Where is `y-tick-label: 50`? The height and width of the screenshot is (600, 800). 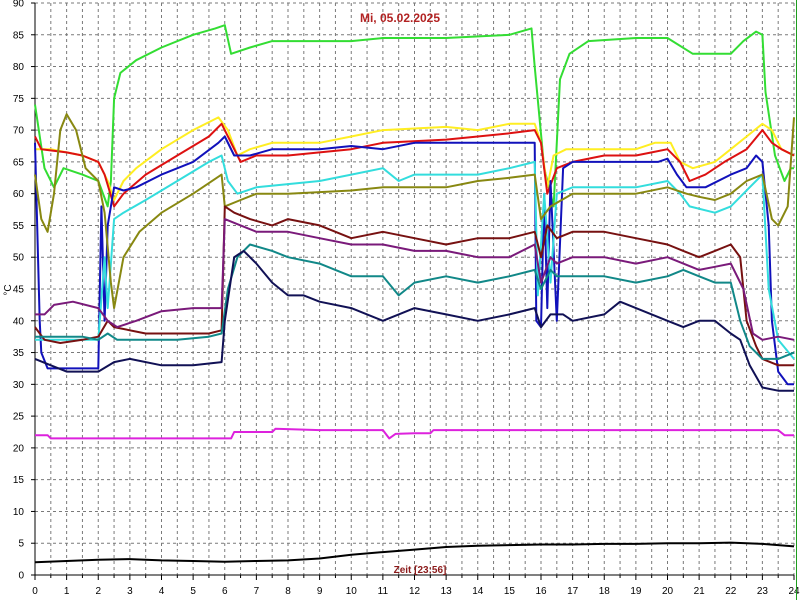
y-tick-label: 50 is located at coordinates (19, 258).